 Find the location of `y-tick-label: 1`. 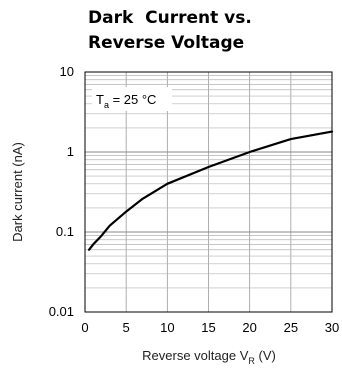

y-tick-label: 1 is located at coordinates (70, 151).